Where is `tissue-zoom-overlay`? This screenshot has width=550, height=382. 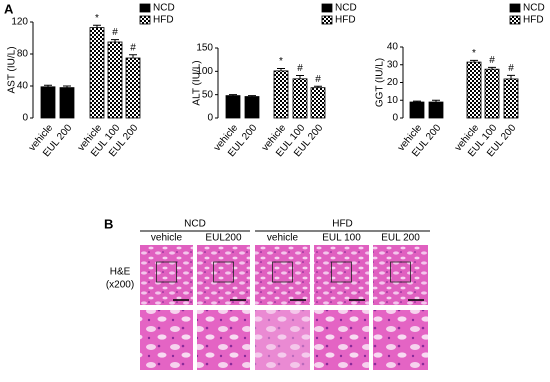
tissue-zoom-overlay is located at coordinates (282, 340).